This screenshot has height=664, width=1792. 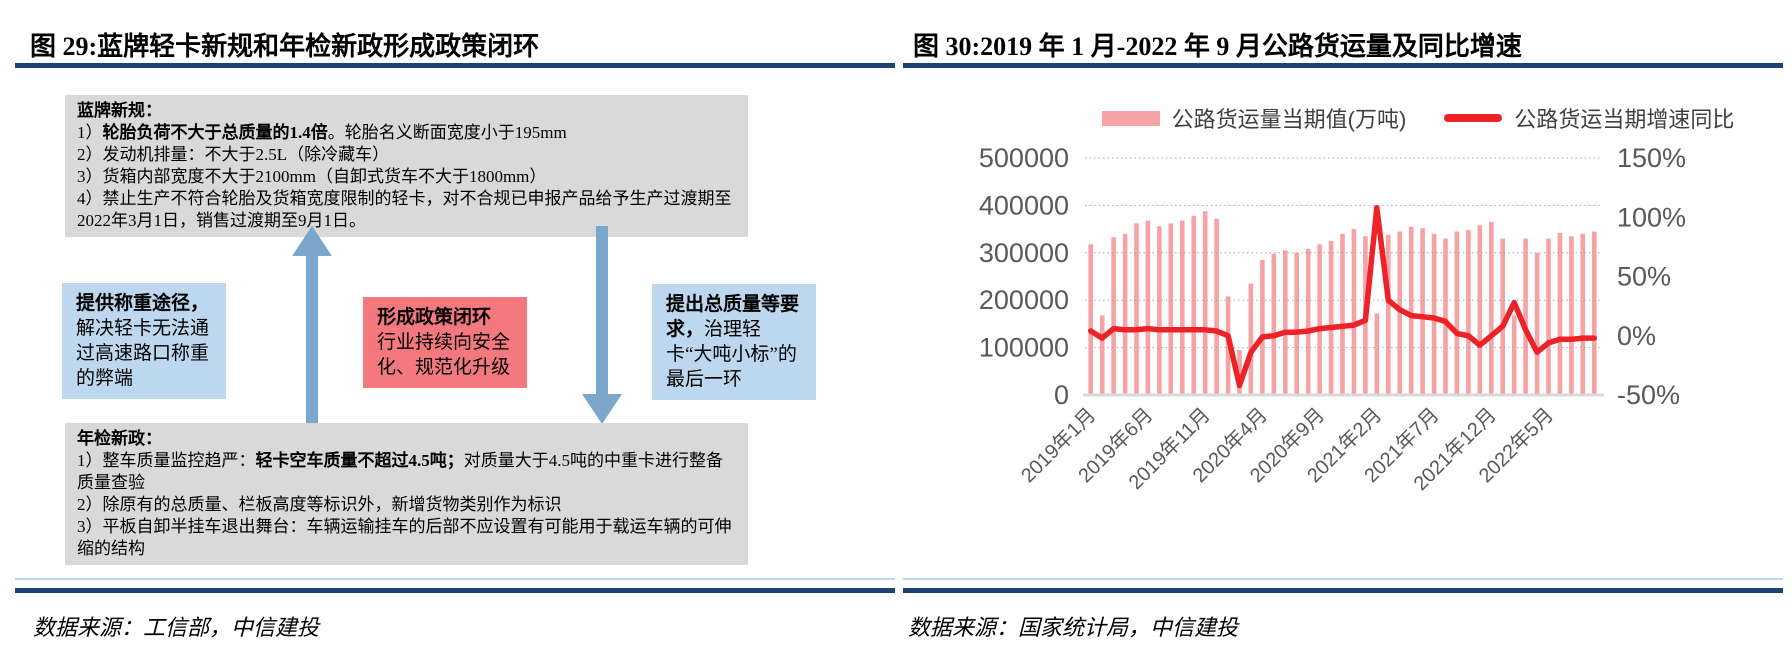 I want to click on total-mass-box: 提出总质量等要求，治理轻卡“大吨小标”的最后一环, so click(x=734, y=342).